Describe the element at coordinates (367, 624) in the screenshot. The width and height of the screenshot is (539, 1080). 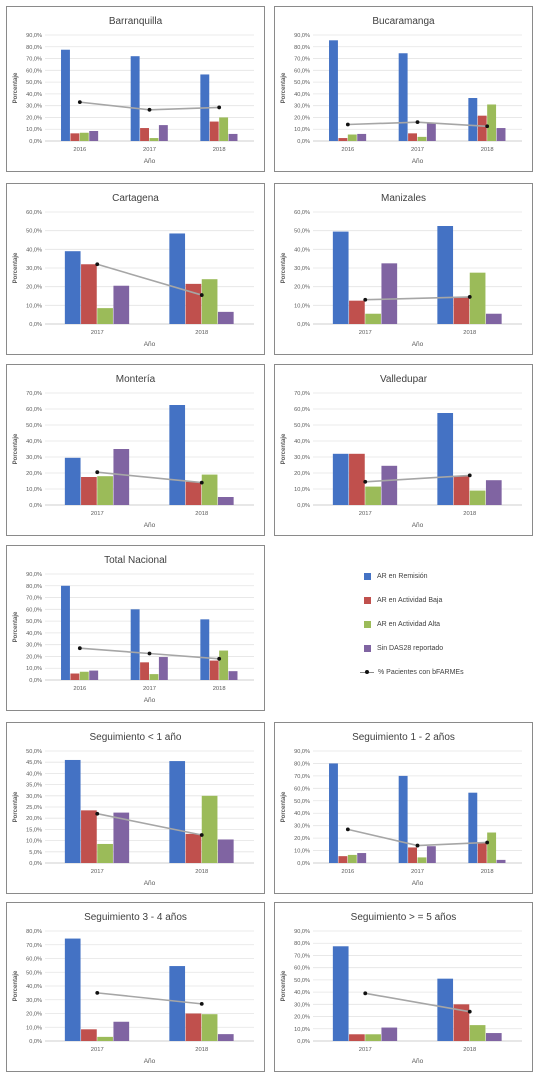
I see `legend-swatch-alta` at that location.